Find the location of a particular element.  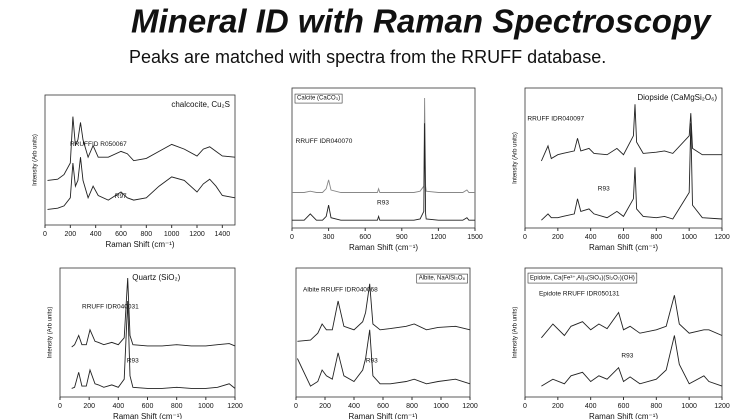

series-label: Albite RRUFF IDR040068 is located at coordinates (340, 290).